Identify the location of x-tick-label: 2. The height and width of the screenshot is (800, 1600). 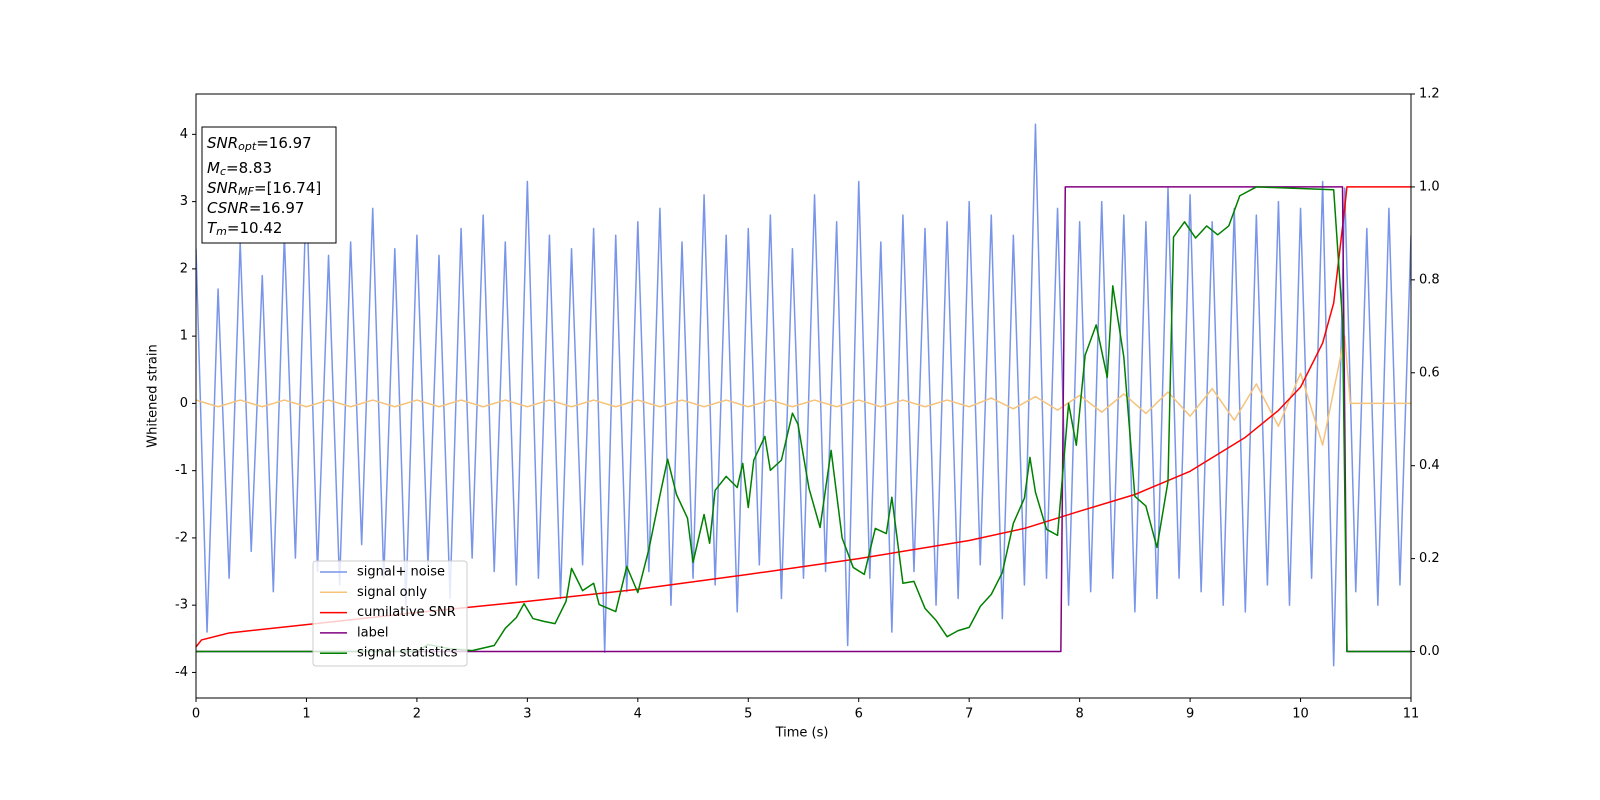
(417, 714).